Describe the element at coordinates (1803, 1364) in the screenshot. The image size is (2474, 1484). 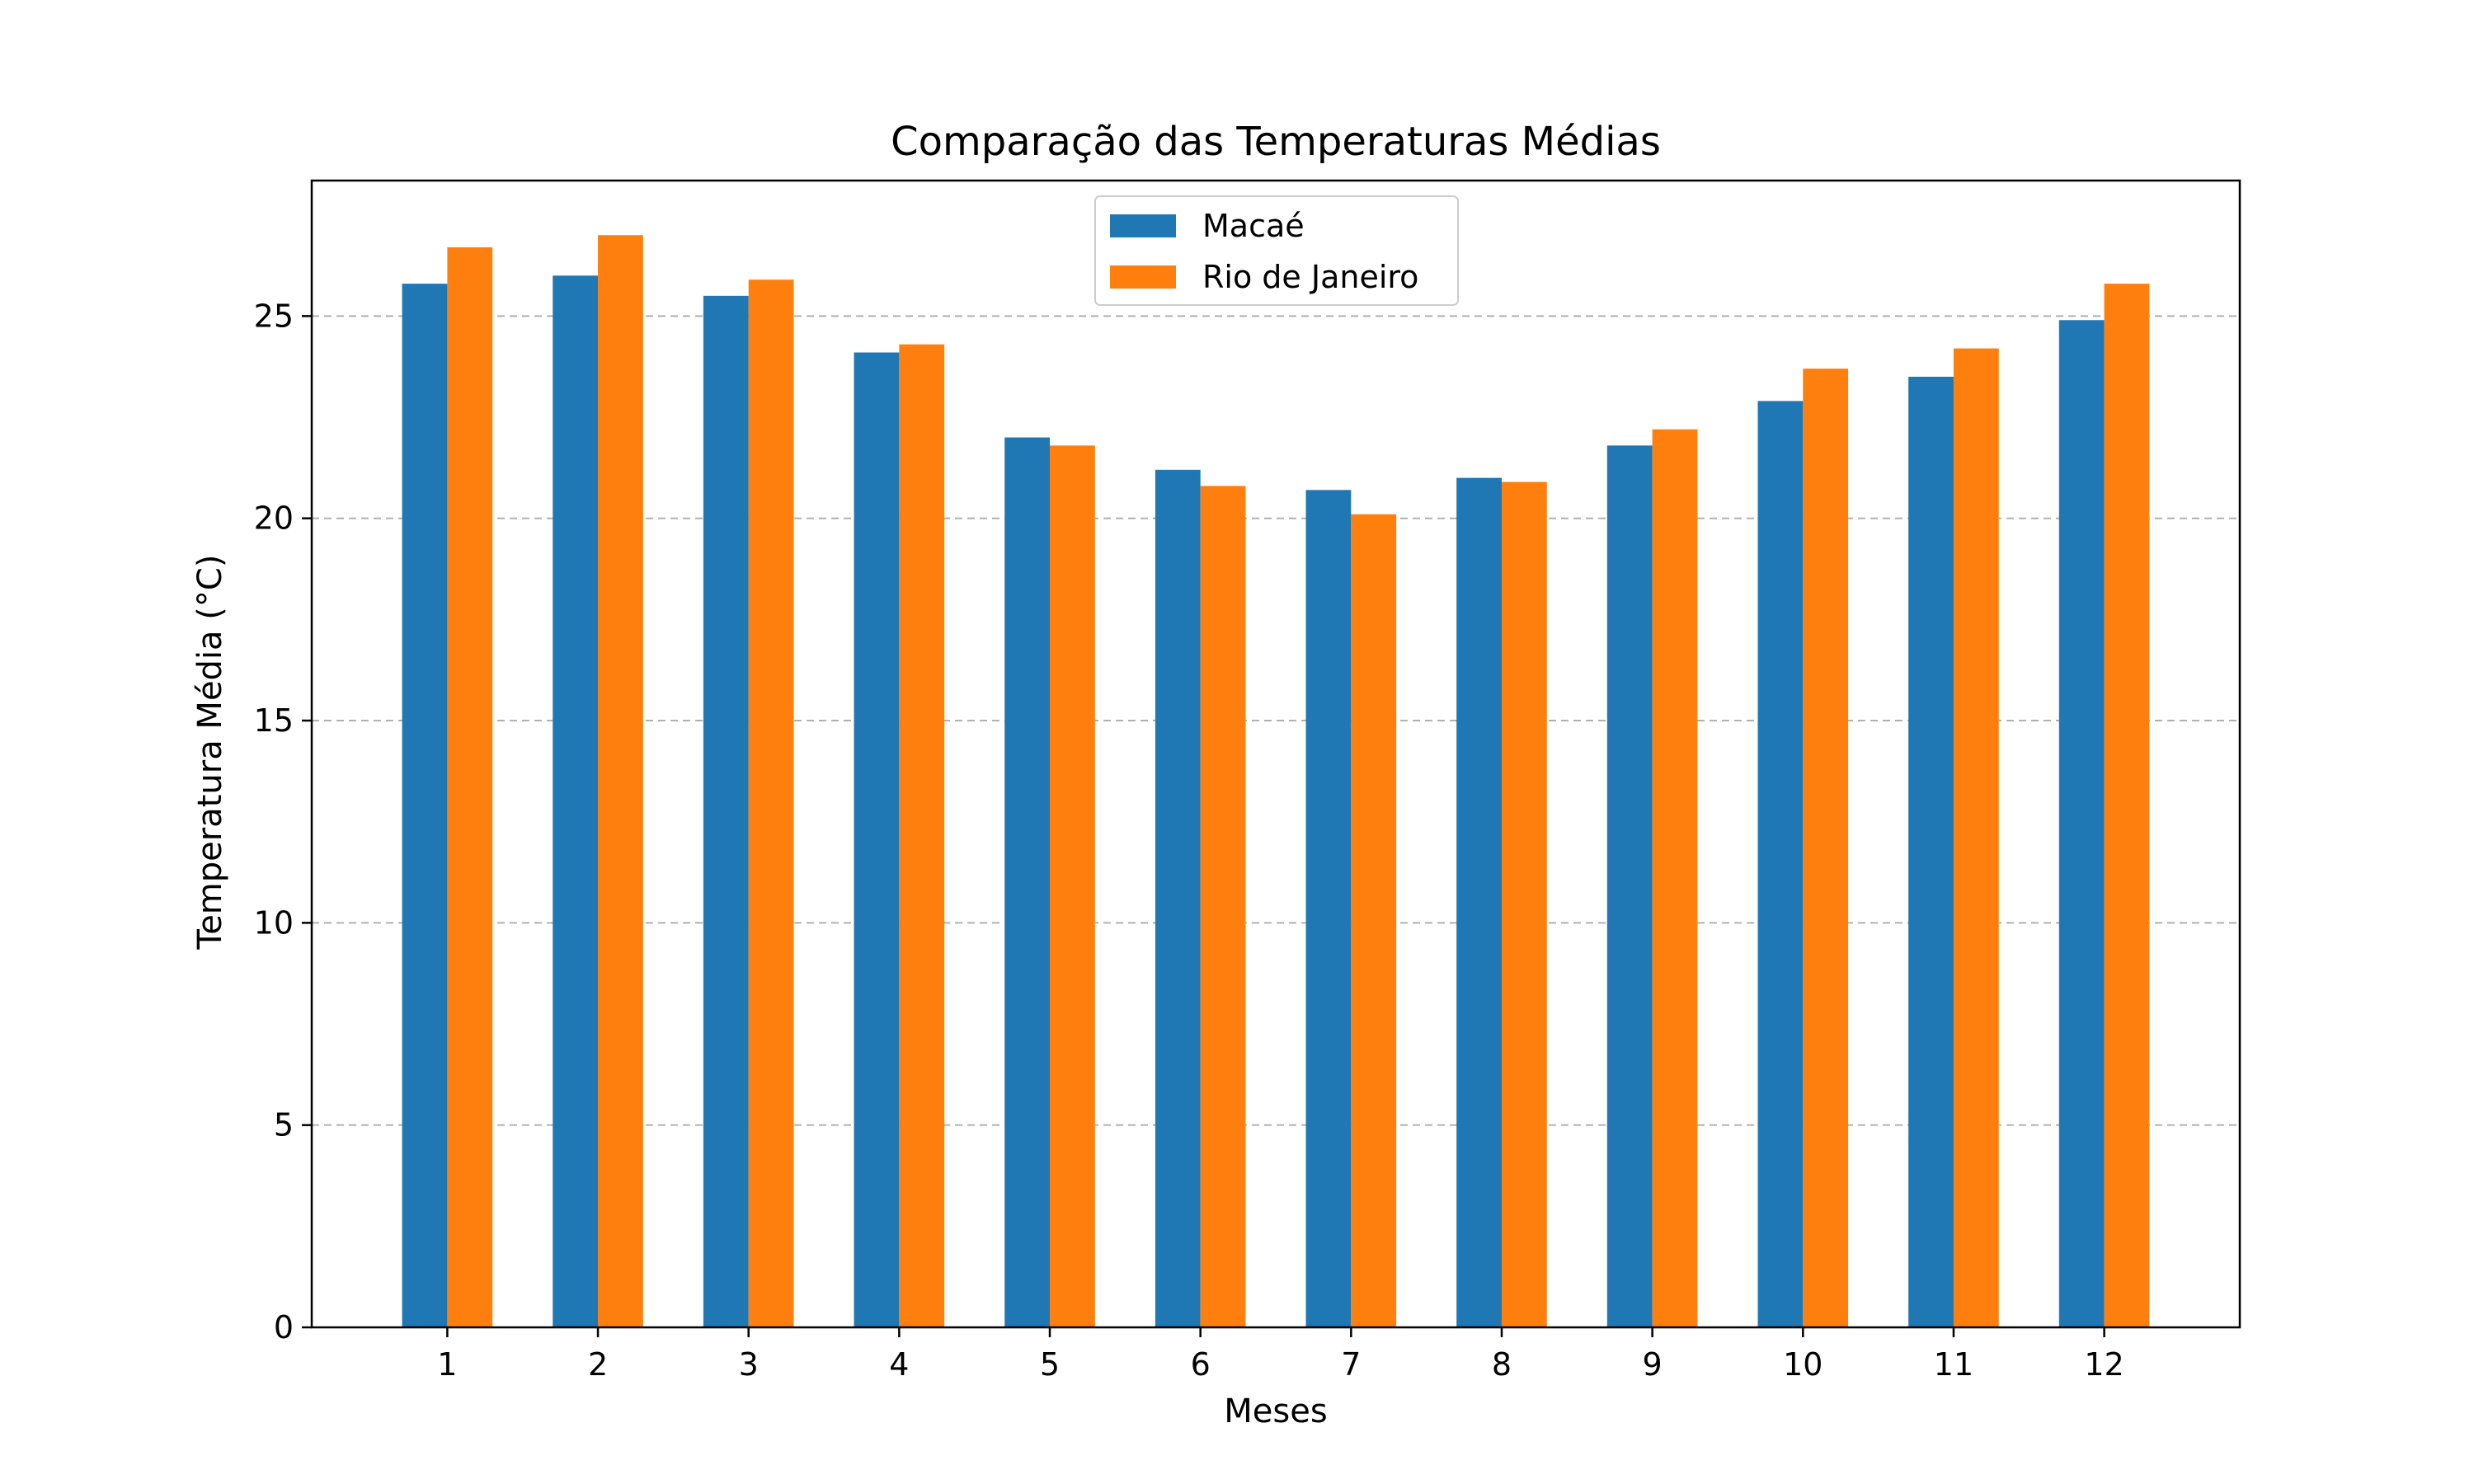
I see `x-tick-label-10: 10` at that location.